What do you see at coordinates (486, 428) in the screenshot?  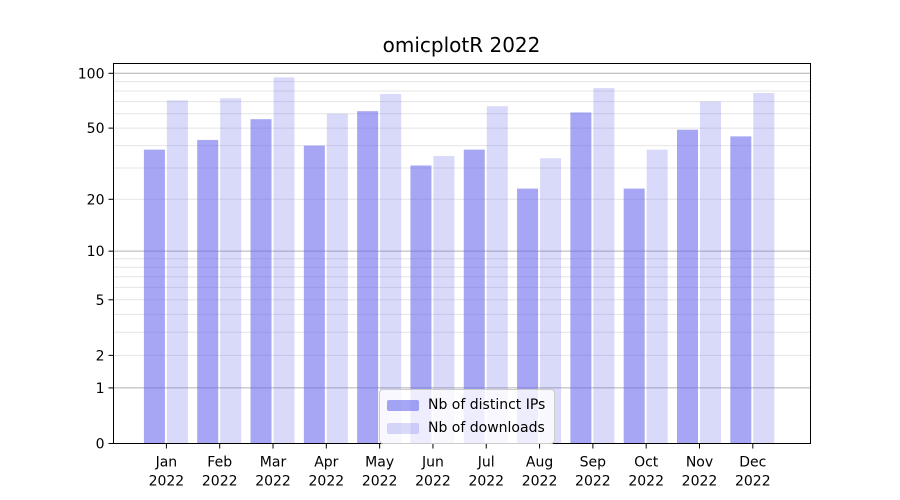 I see `legend-label-downloads: Nb of downloads` at bounding box center [486, 428].